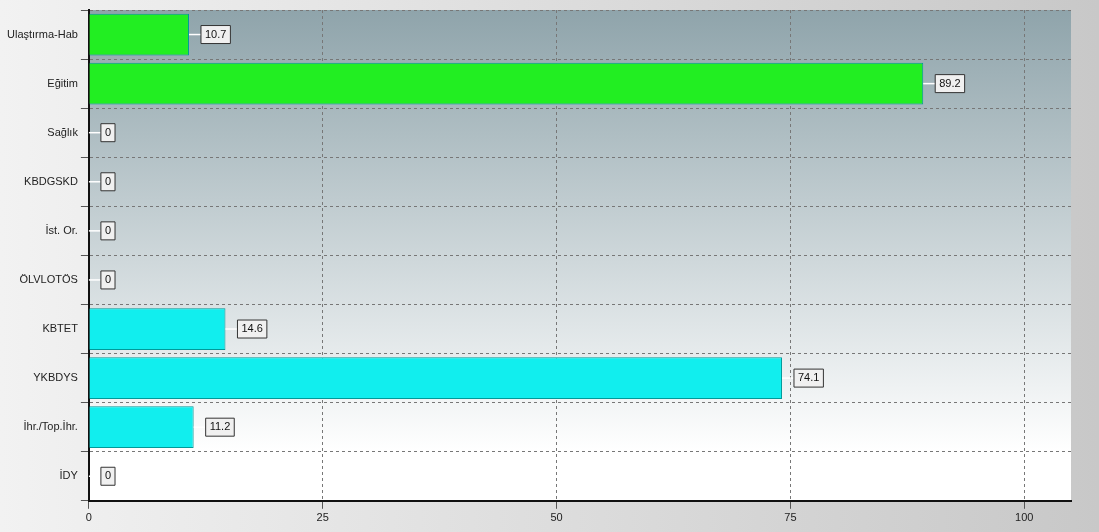 The height and width of the screenshot is (532, 1099). I want to click on y-tick-label: KBDGSKD, so click(51, 180).